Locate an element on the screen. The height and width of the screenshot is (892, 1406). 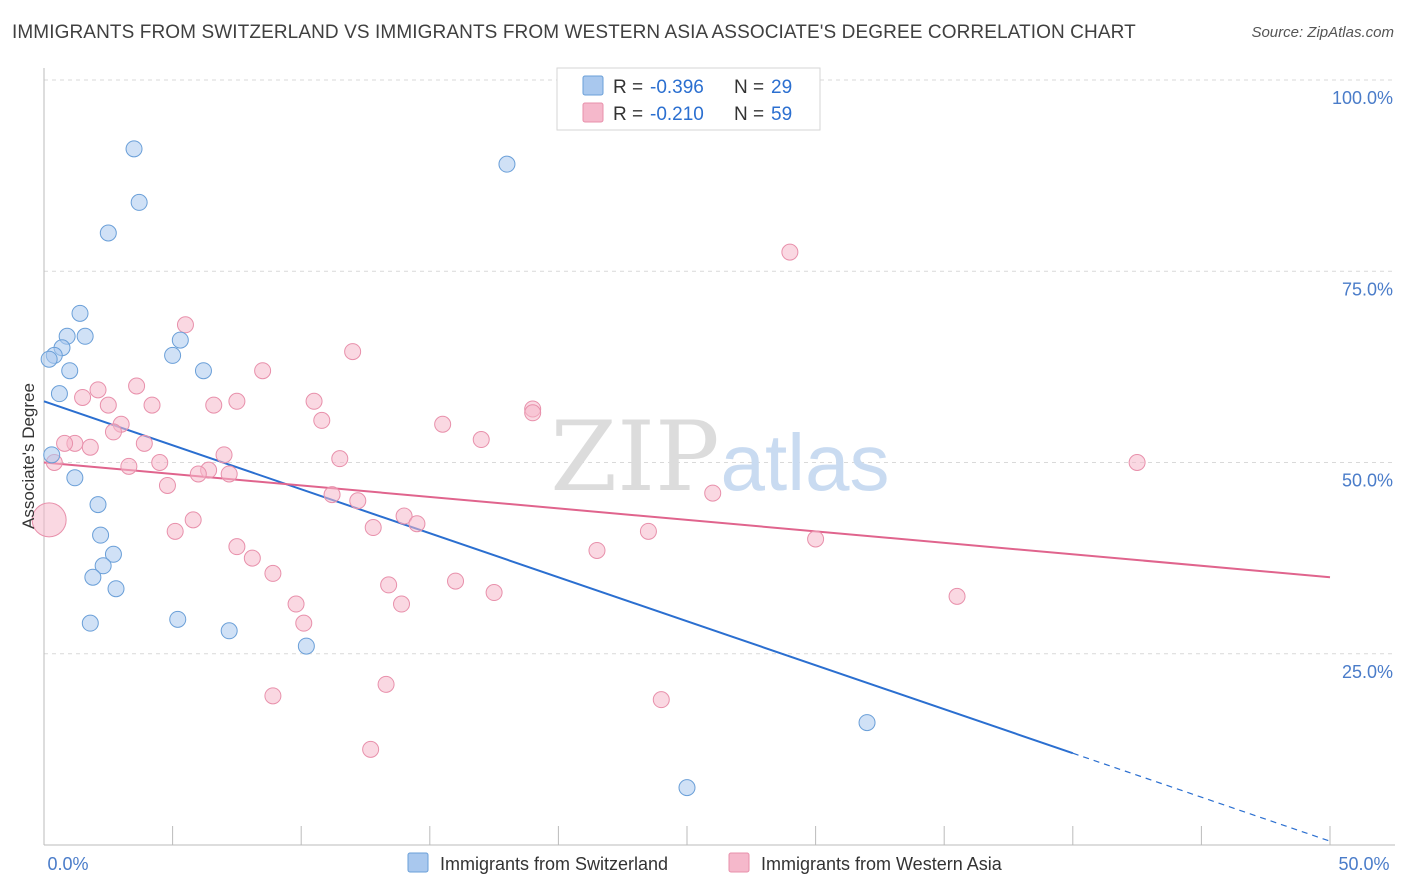
legend-n-value: 59 is located at coordinates (781, 114).